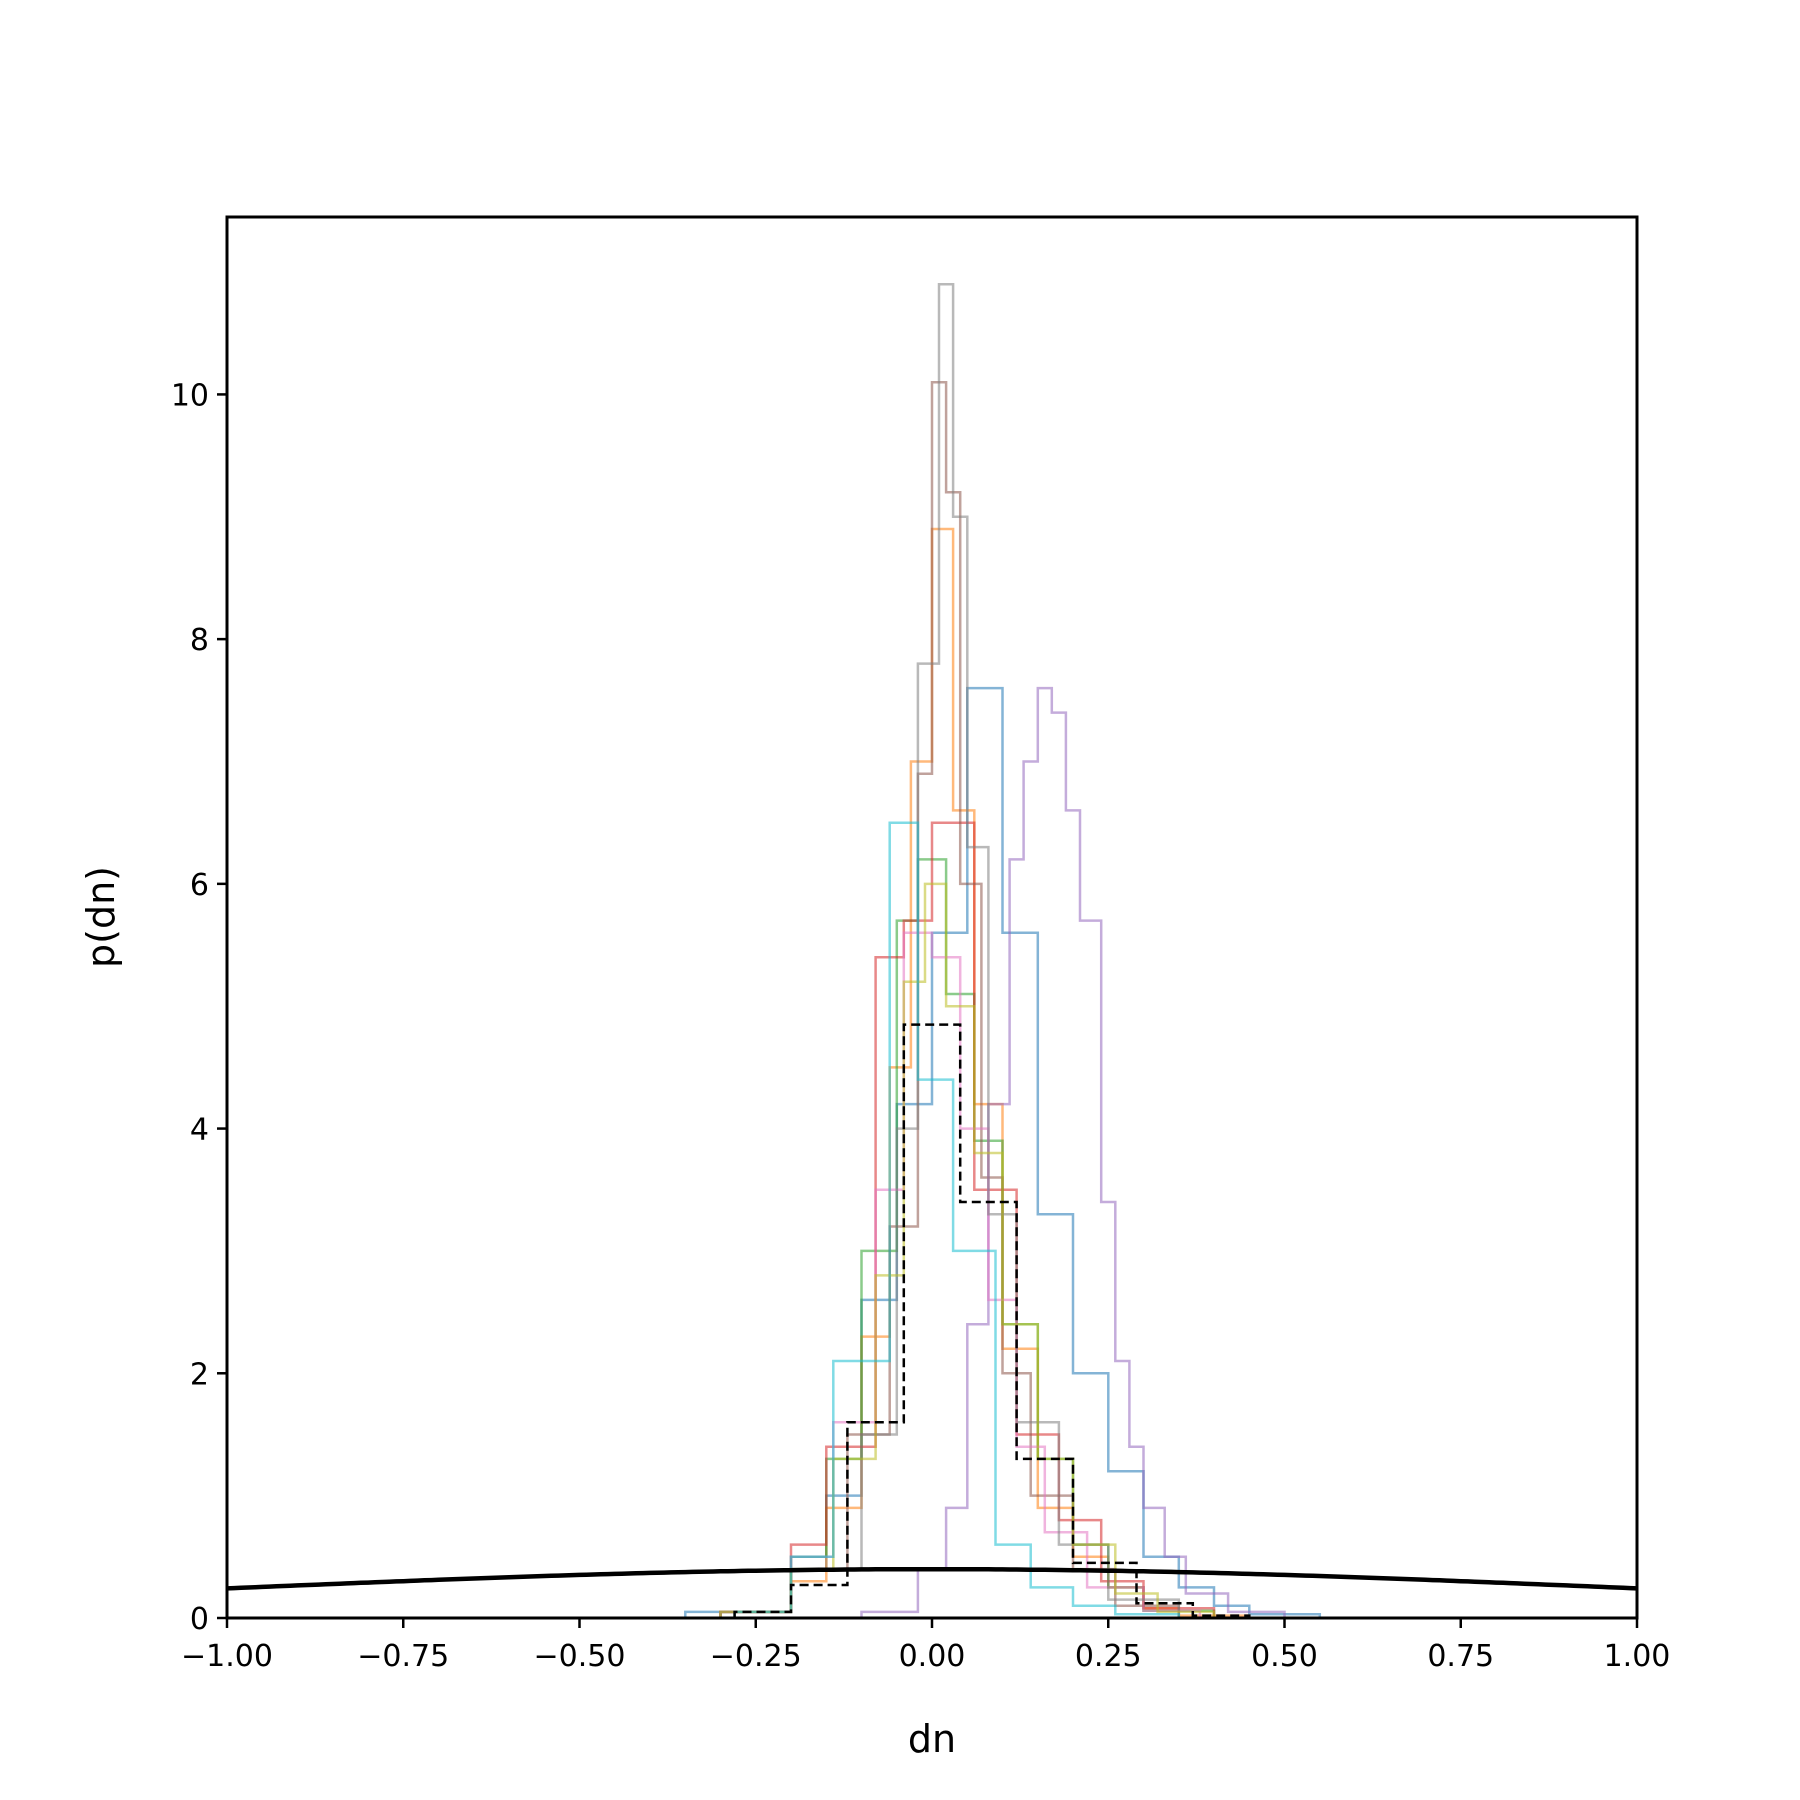 Image resolution: width=1800 pixels, height=1800 pixels. Describe the element at coordinates (1460, 1656) in the screenshot. I see `x-tick-label: 0.75` at that location.